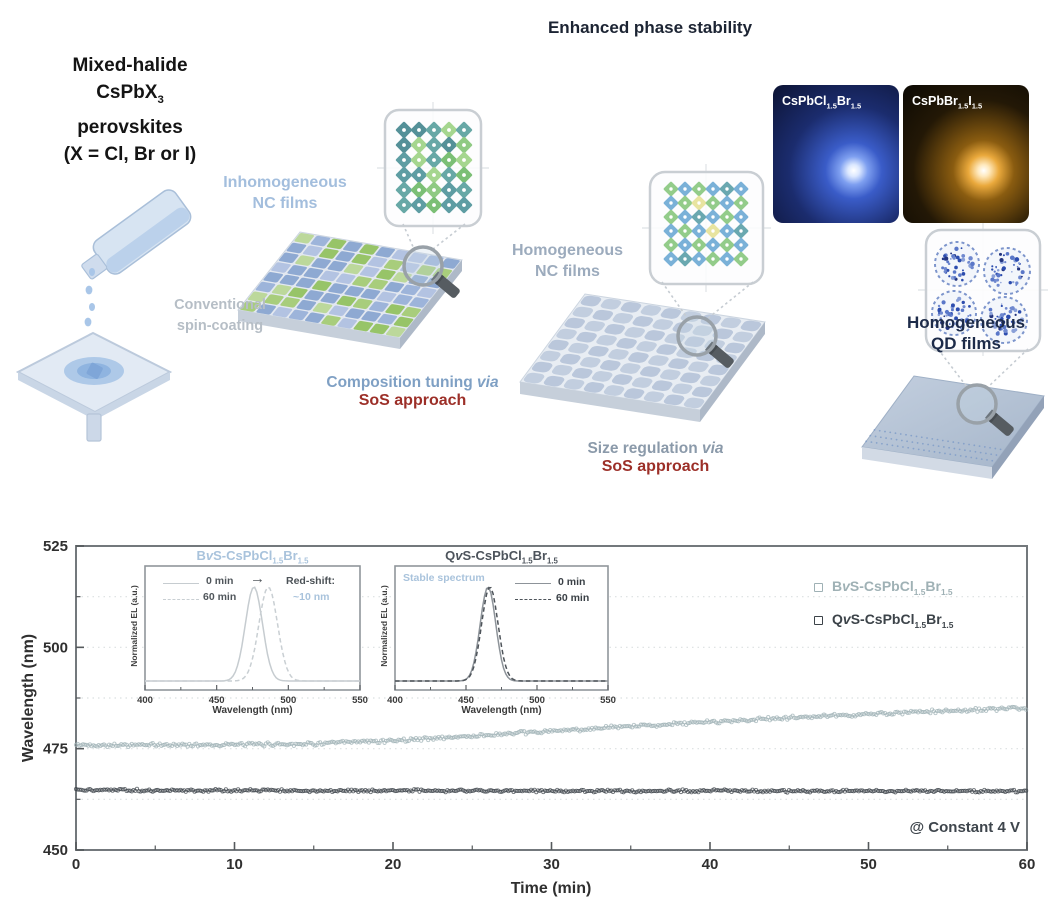 This screenshot has height=920, width=1052. Describe the element at coordinates (983, 305) in the screenshot. I see `qd-inset` at that location.